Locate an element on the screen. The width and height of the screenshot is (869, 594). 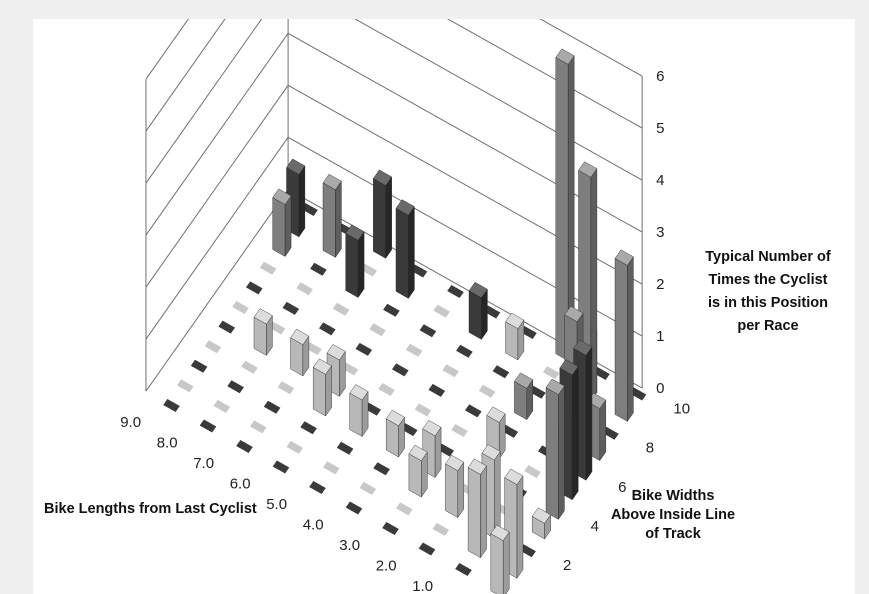
y-tick-label: 6 is located at coordinates (622, 487).